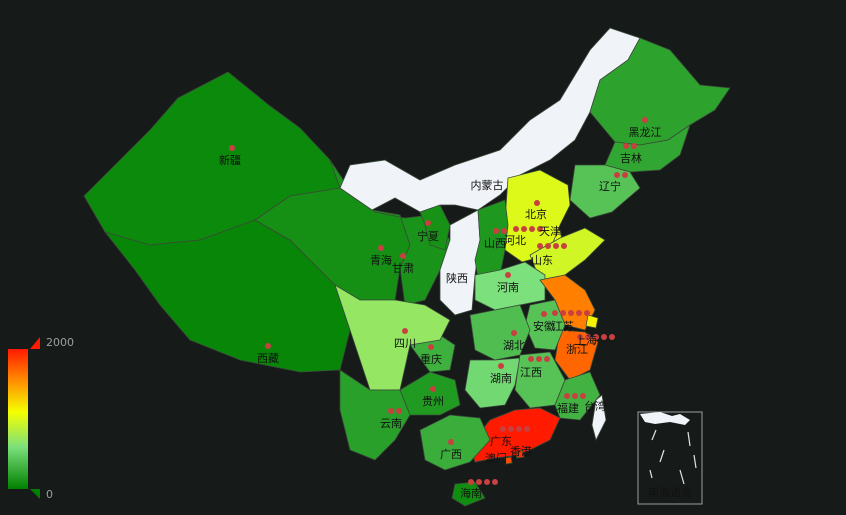  I want to click on province-label: 黑龙江, so click(645, 132).